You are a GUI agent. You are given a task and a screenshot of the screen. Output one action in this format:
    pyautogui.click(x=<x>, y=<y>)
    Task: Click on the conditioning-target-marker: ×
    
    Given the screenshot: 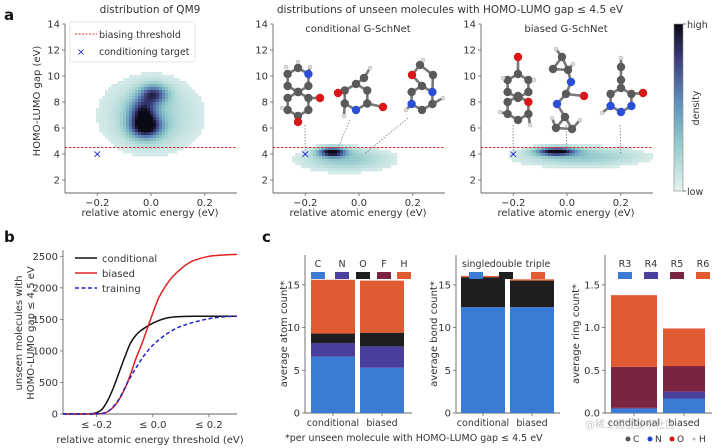 What is the action you would take?
    pyautogui.click(x=513, y=154)
    